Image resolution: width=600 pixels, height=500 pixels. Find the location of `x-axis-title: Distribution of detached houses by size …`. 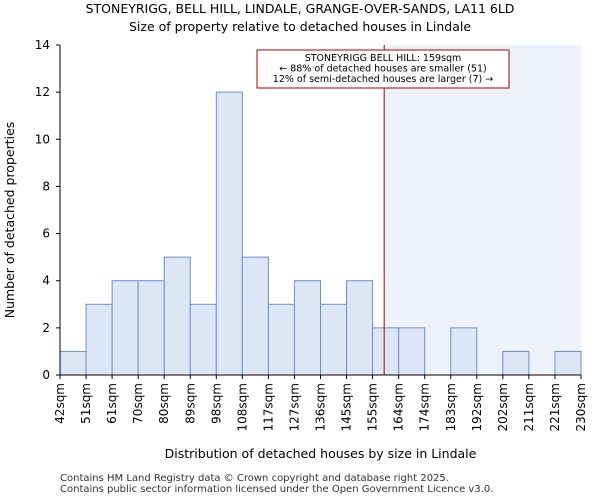

x-axis-title: Distribution of detached houses by size … is located at coordinates (321, 453).